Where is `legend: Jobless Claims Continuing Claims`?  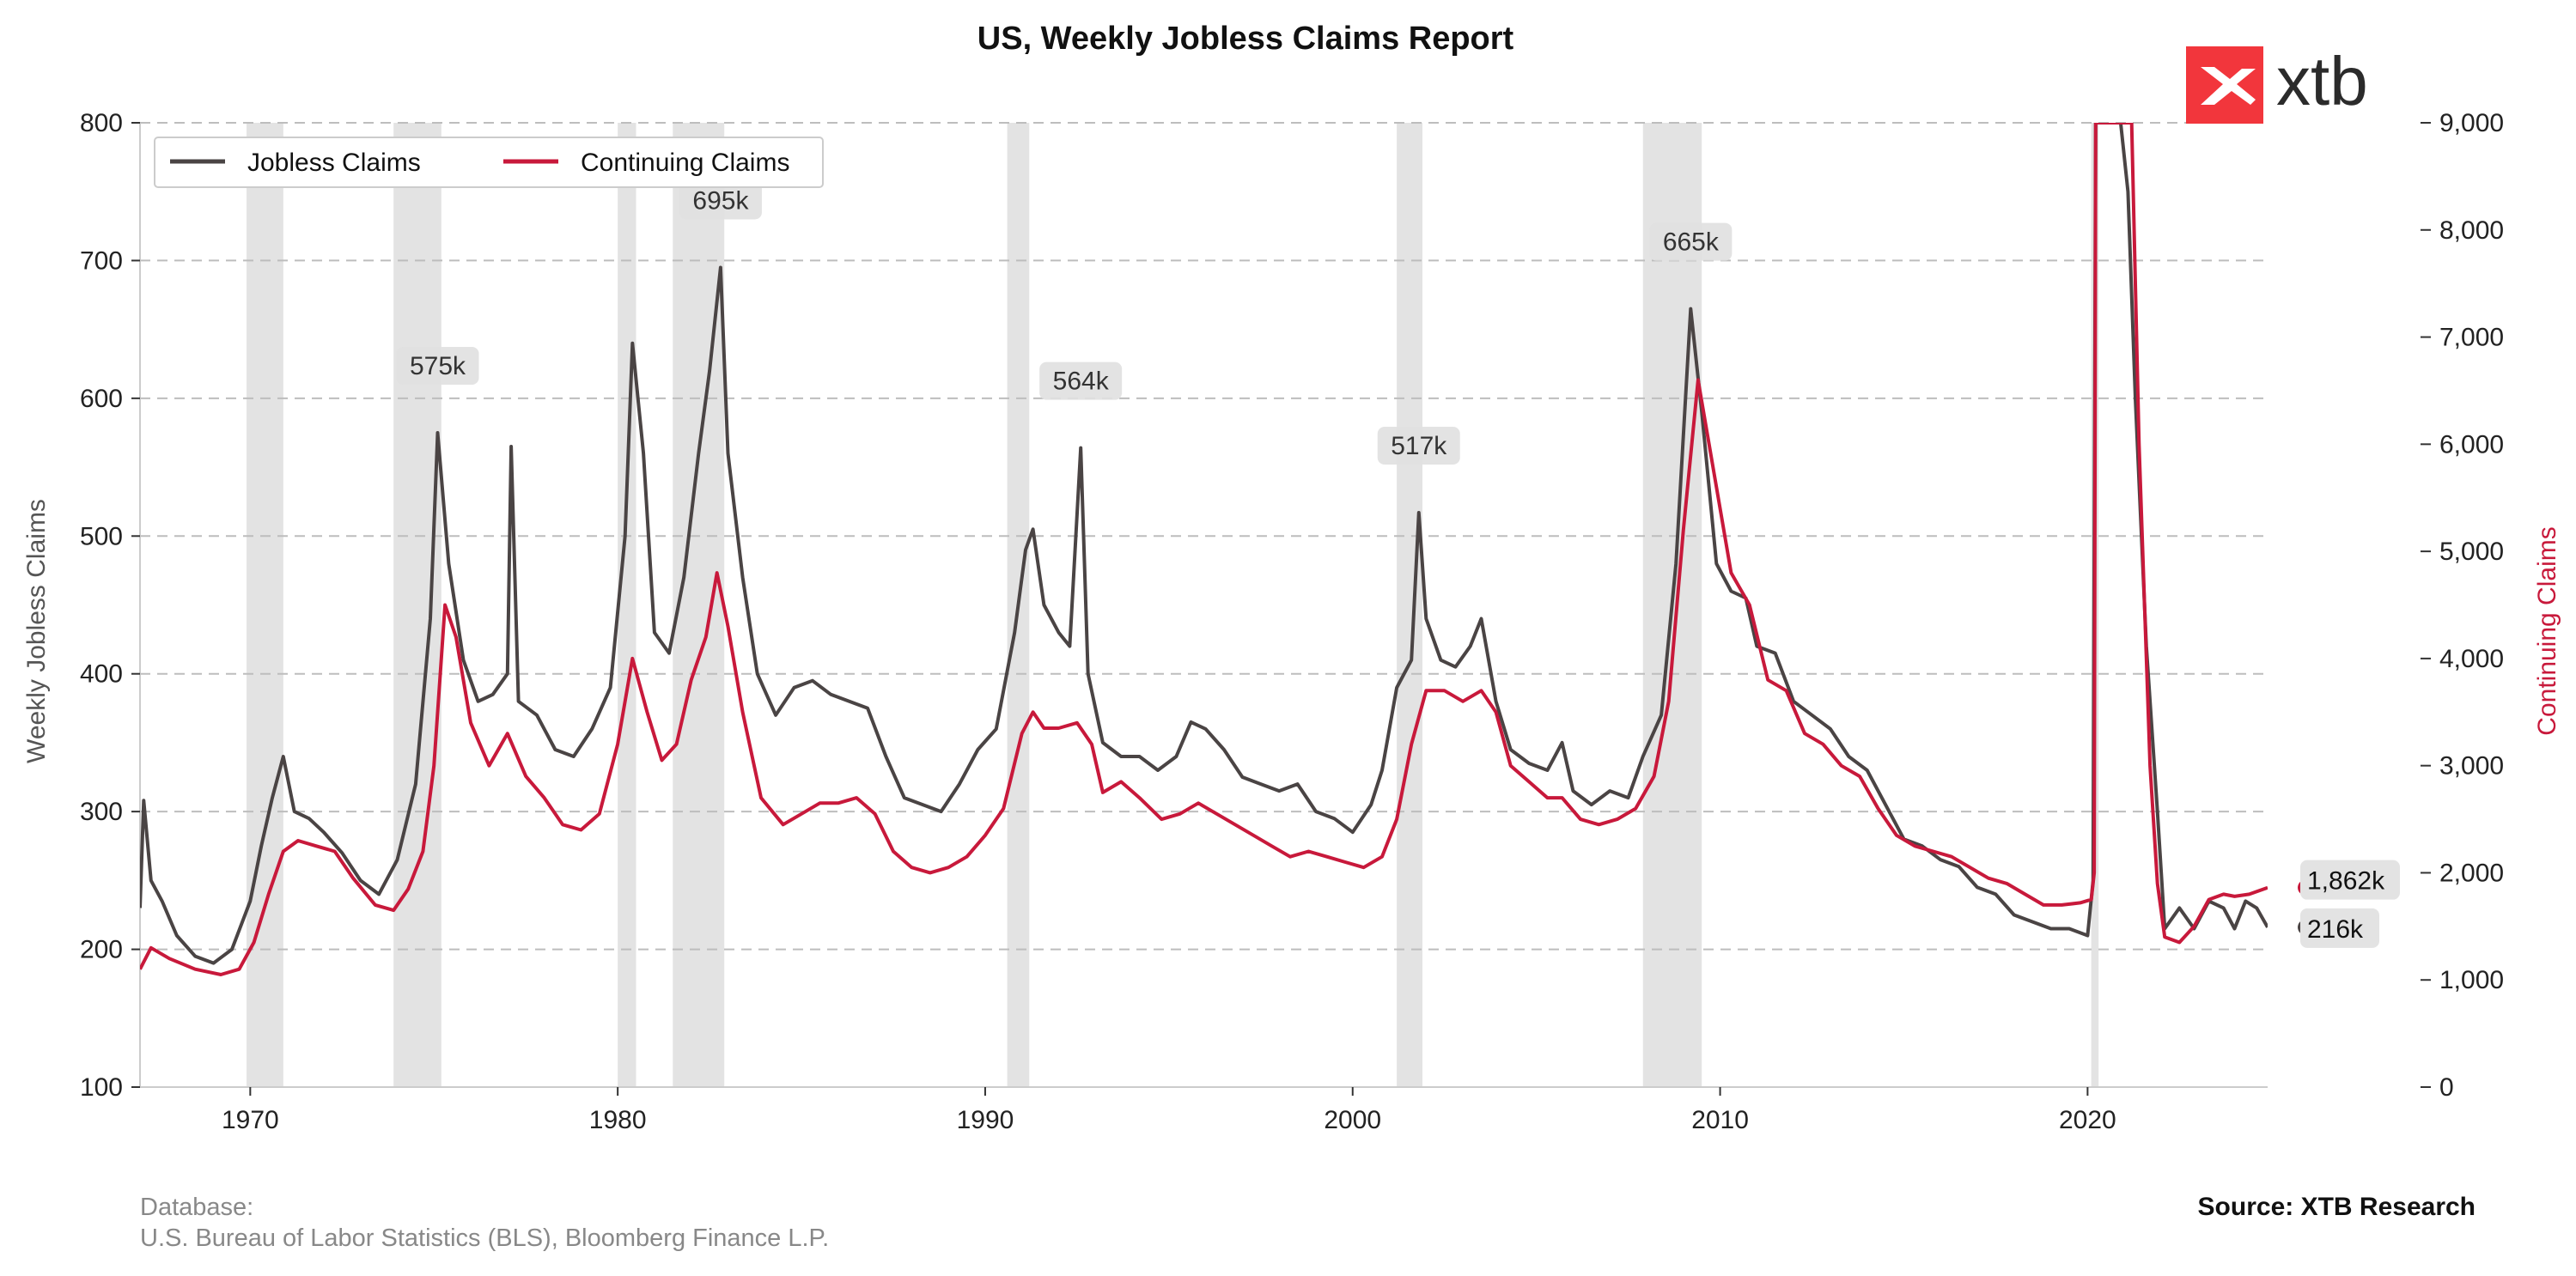
legend: Jobless Claims Continuing Claims is located at coordinates (489, 162).